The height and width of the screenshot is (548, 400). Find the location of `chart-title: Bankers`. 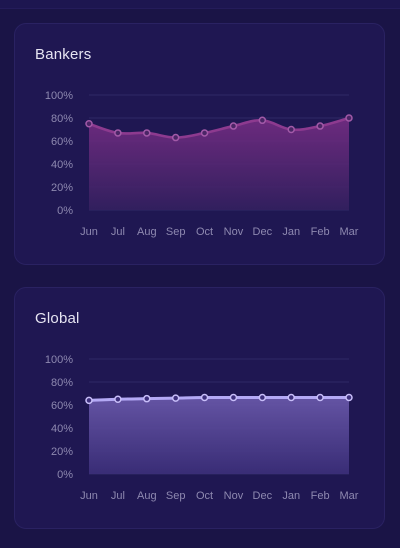

chart-title: Bankers is located at coordinates (63, 54).